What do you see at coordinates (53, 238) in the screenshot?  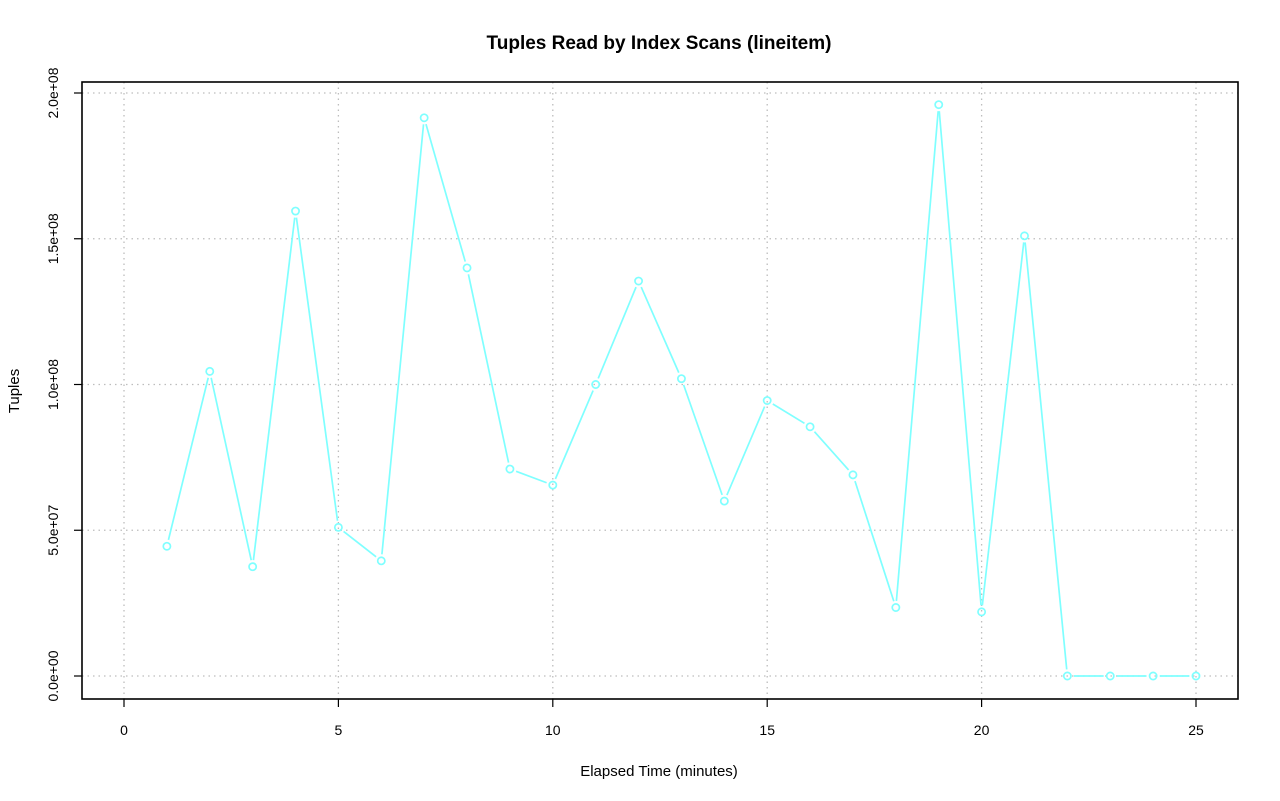 I see `y-tick-label: 1.5e+08` at bounding box center [53, 238].